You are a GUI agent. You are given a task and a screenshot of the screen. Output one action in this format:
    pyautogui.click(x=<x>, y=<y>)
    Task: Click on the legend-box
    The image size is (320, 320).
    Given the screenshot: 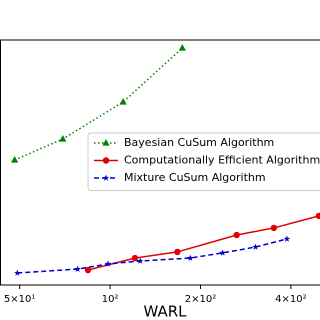 What is the action you would take?
    pyautogui.click(x=203, y=161)
    